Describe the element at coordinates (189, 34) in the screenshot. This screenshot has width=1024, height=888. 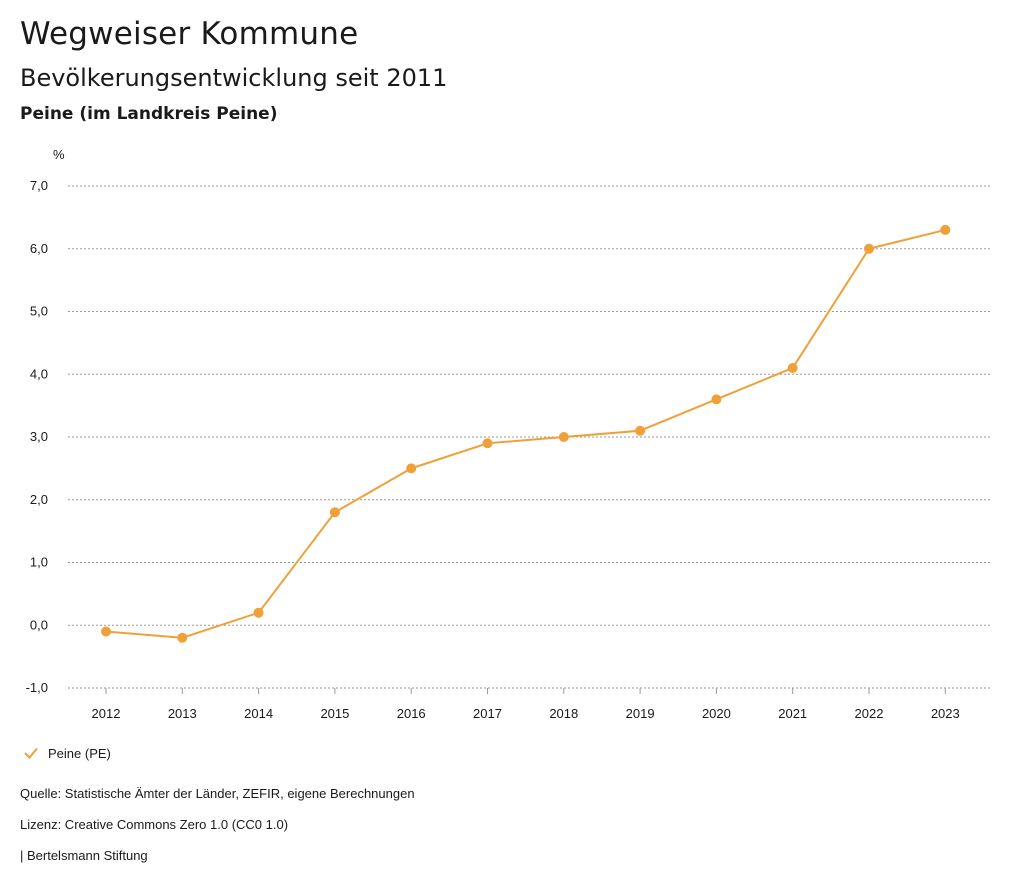
I see `page-title: Wegweiser Kommune` at that location.